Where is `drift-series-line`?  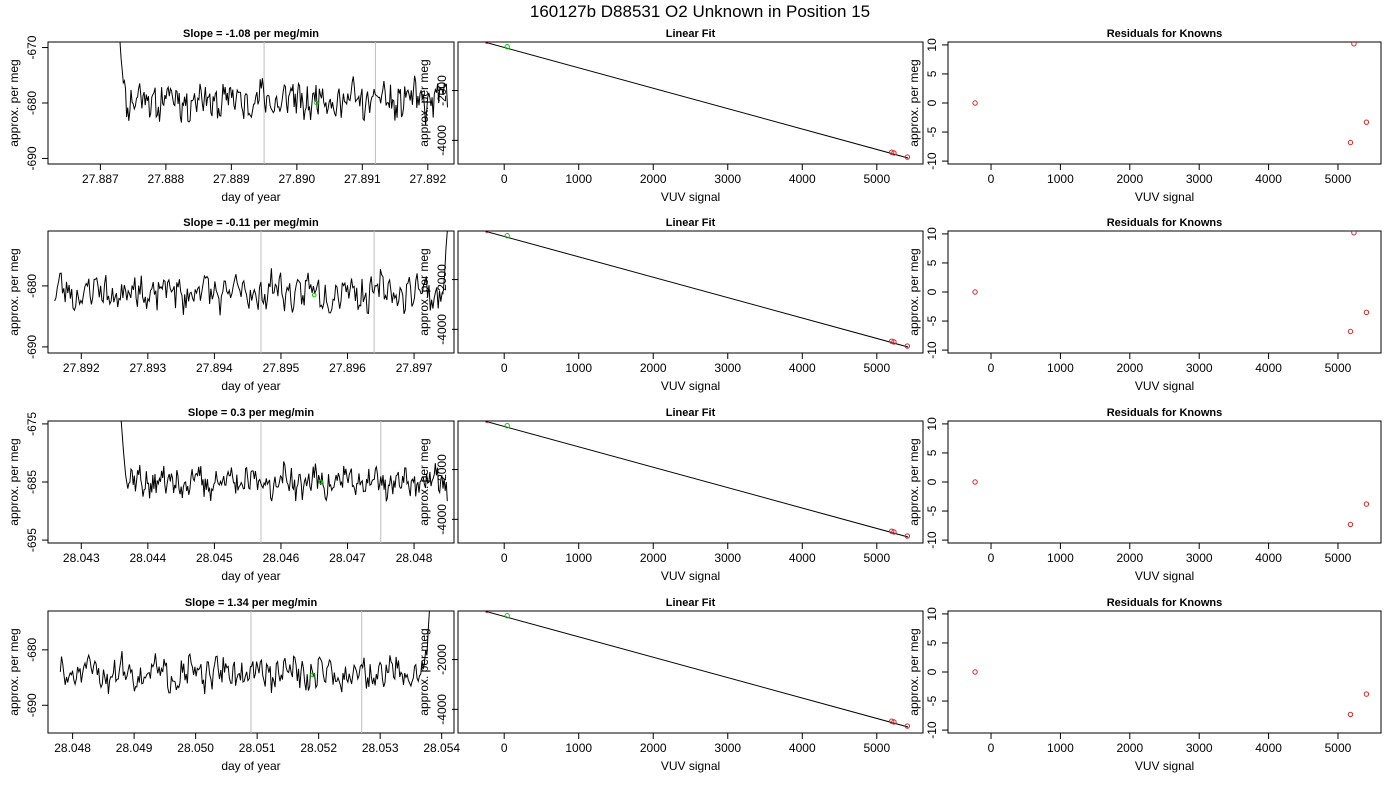 drift-series-line is located at coordinates (251, 273).